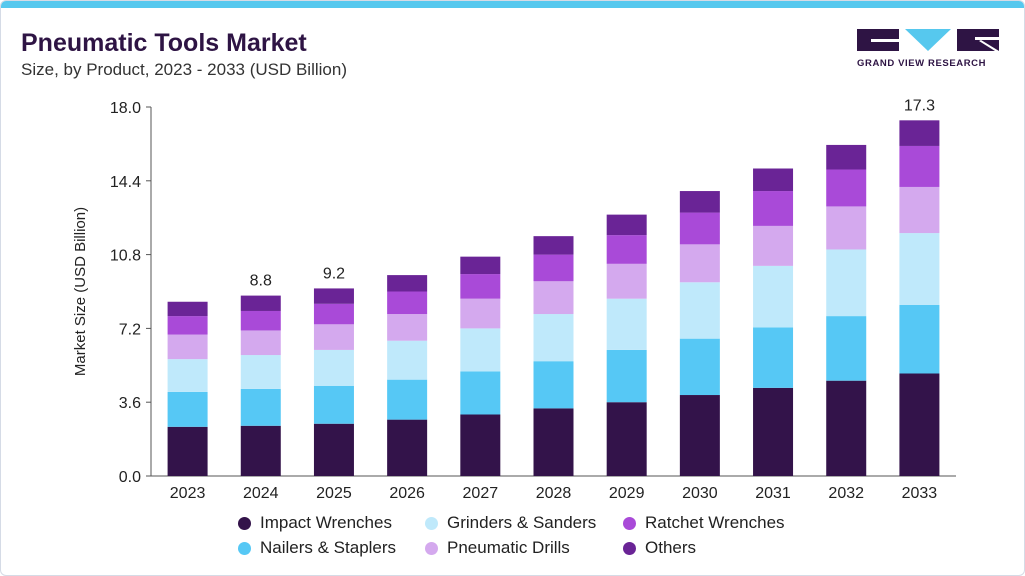 The height and width of the screenshot is (576, 1025). What do you see at coordinates (928, 40) in the screenshot?
I see `grand-view-research-logo-icon` at bounding box center [928, 40].